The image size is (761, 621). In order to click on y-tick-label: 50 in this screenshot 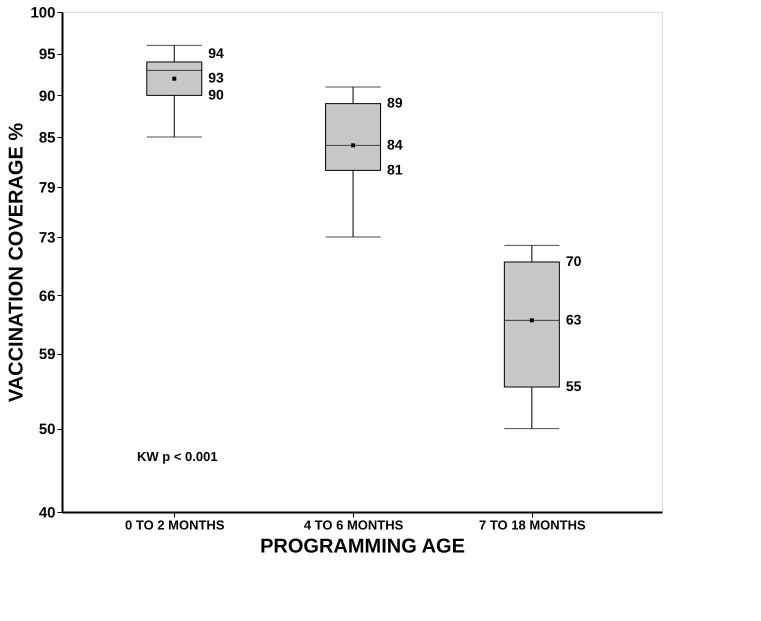, I will do `click(47, 429)`.